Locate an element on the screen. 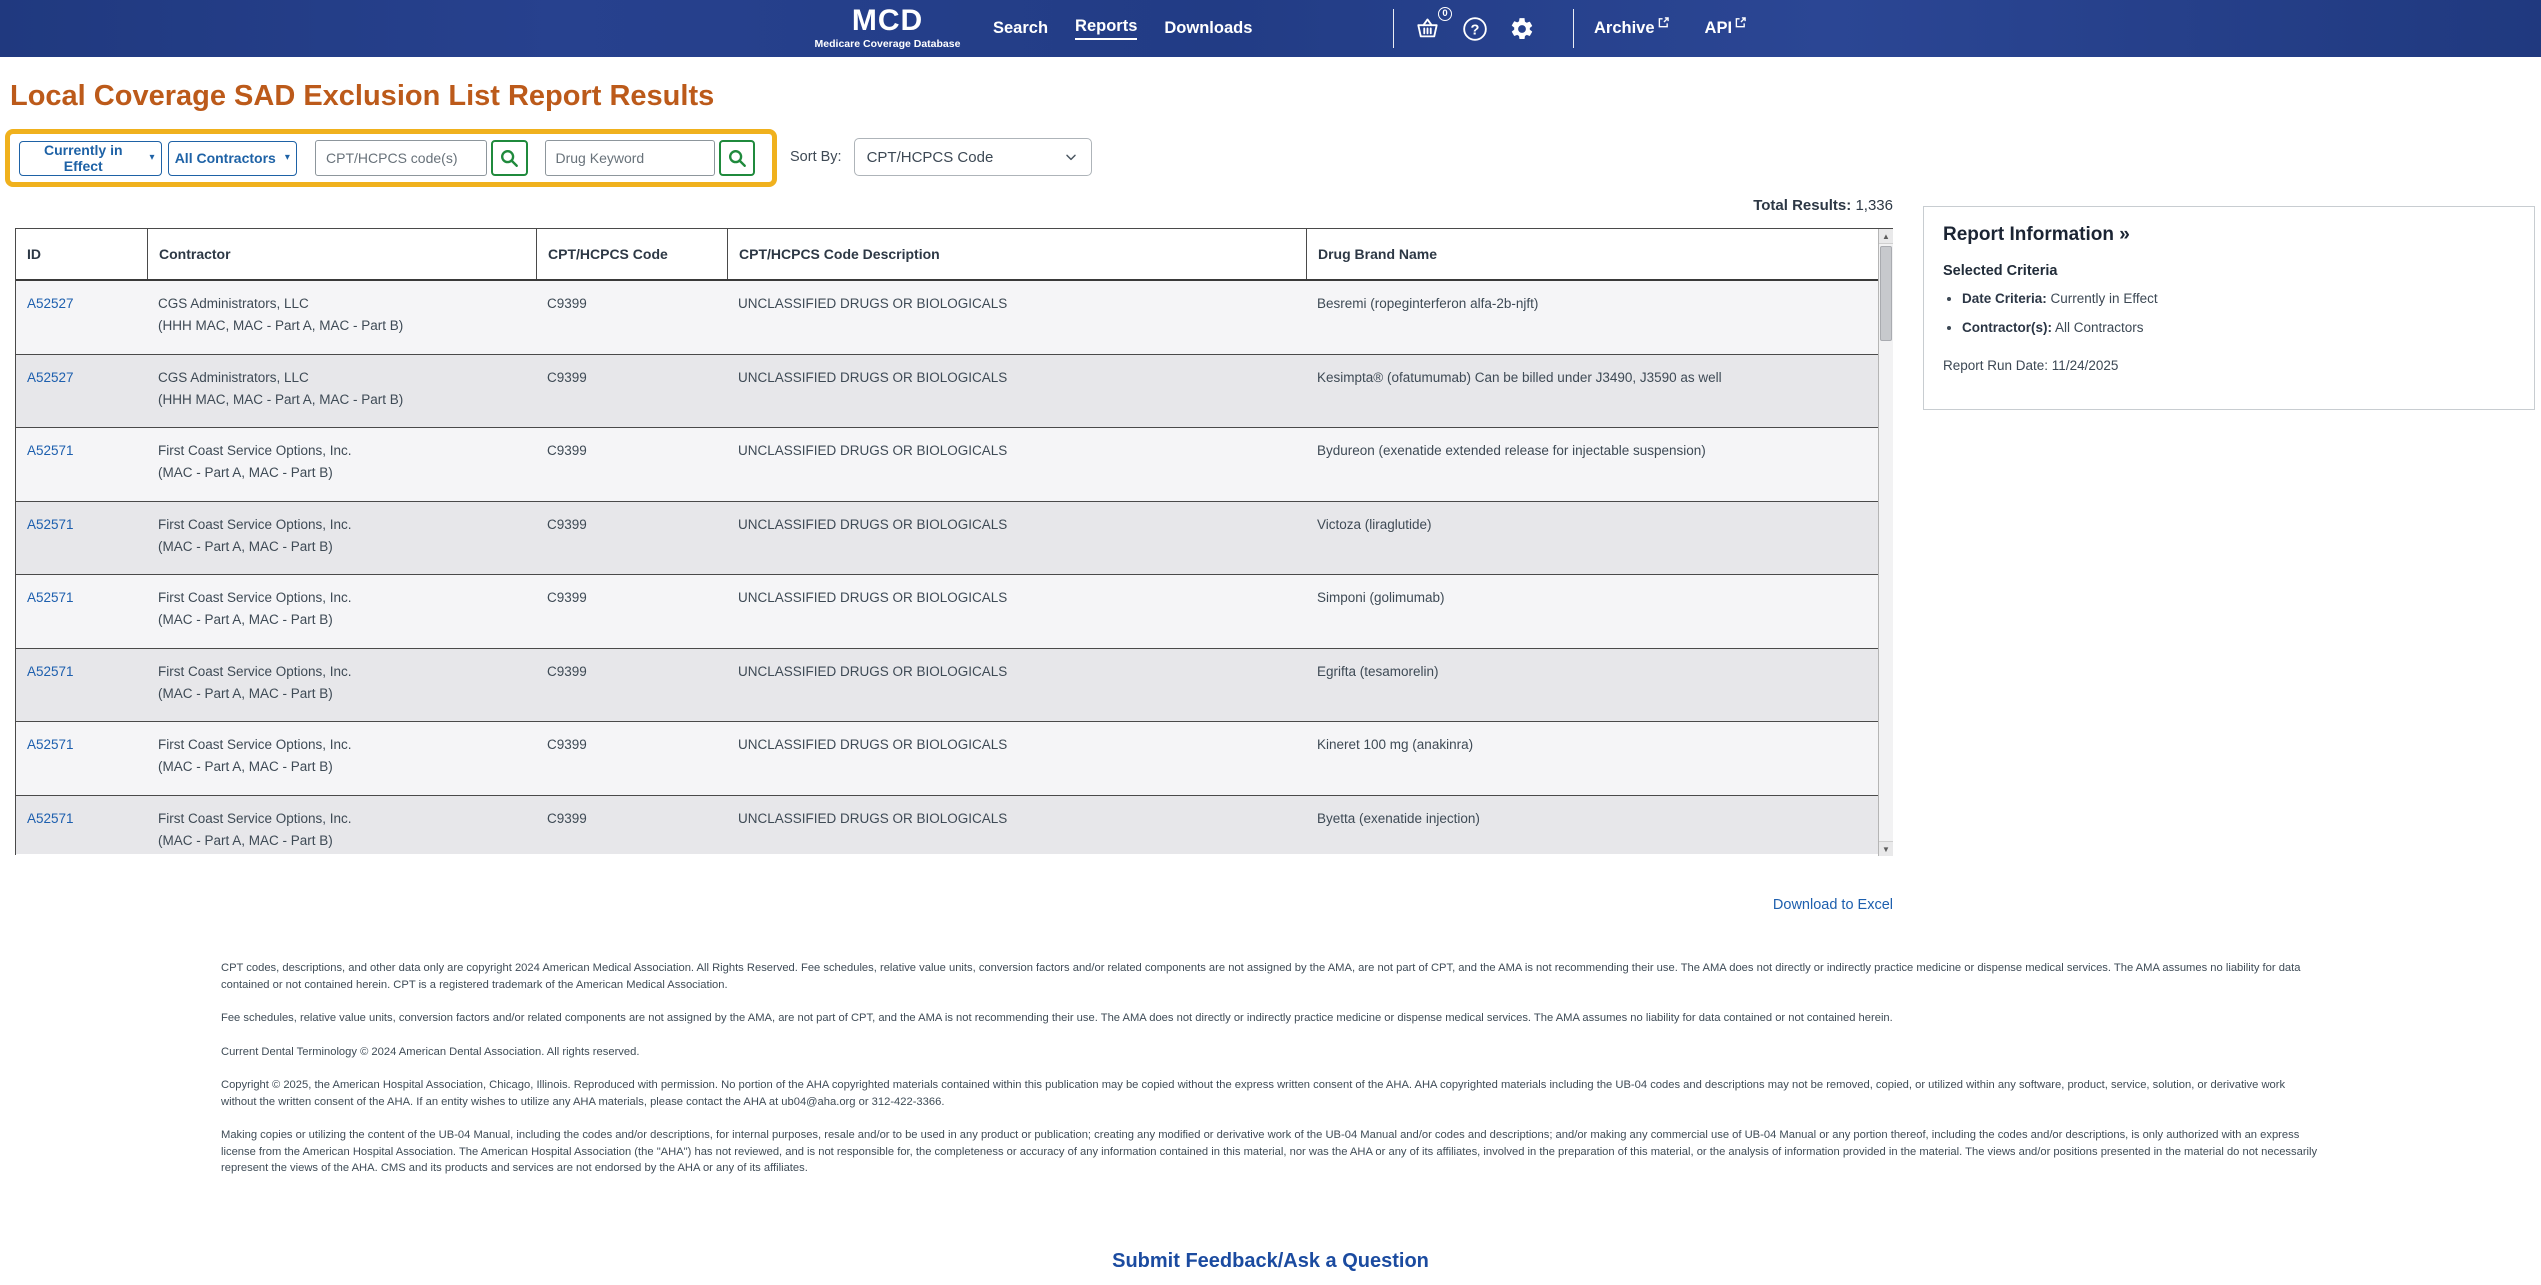 This screenshot has height=1285, width=2541. basket-count-badge: 0 is located at coordinates (1445, 13).